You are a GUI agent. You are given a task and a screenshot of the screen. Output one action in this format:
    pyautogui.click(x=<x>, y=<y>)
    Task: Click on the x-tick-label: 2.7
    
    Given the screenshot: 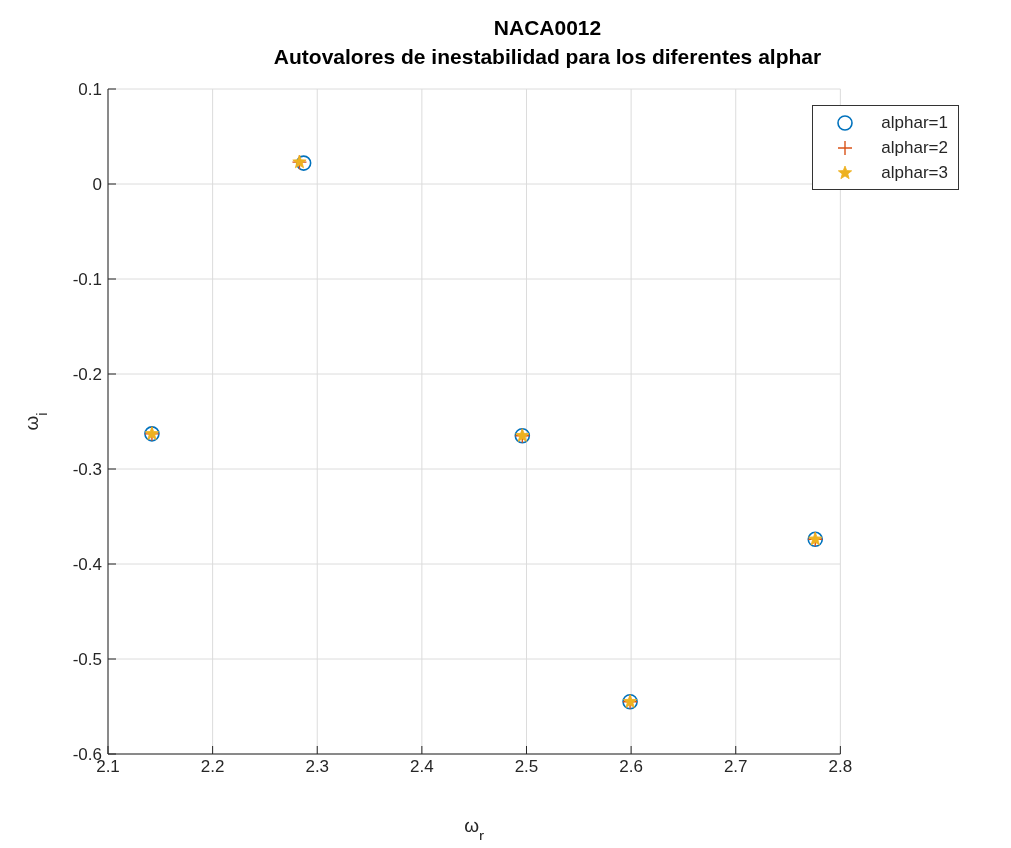 What is the action you would take?
    pyautogui.click(x=735, y=767)
    